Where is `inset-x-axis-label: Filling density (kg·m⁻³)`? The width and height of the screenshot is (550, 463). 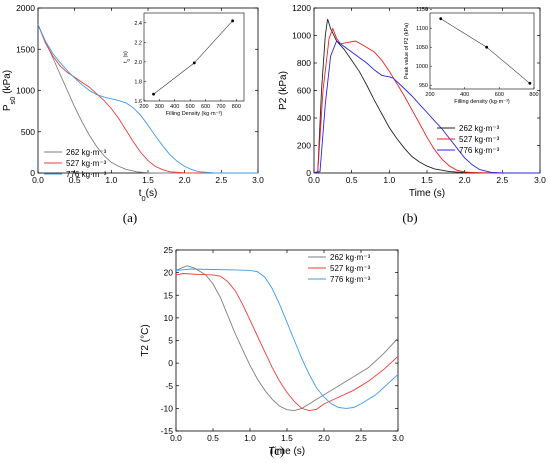 inset-x-axis-label: Filling density (kg·m⁻³) is located at coordinates (482, 102).